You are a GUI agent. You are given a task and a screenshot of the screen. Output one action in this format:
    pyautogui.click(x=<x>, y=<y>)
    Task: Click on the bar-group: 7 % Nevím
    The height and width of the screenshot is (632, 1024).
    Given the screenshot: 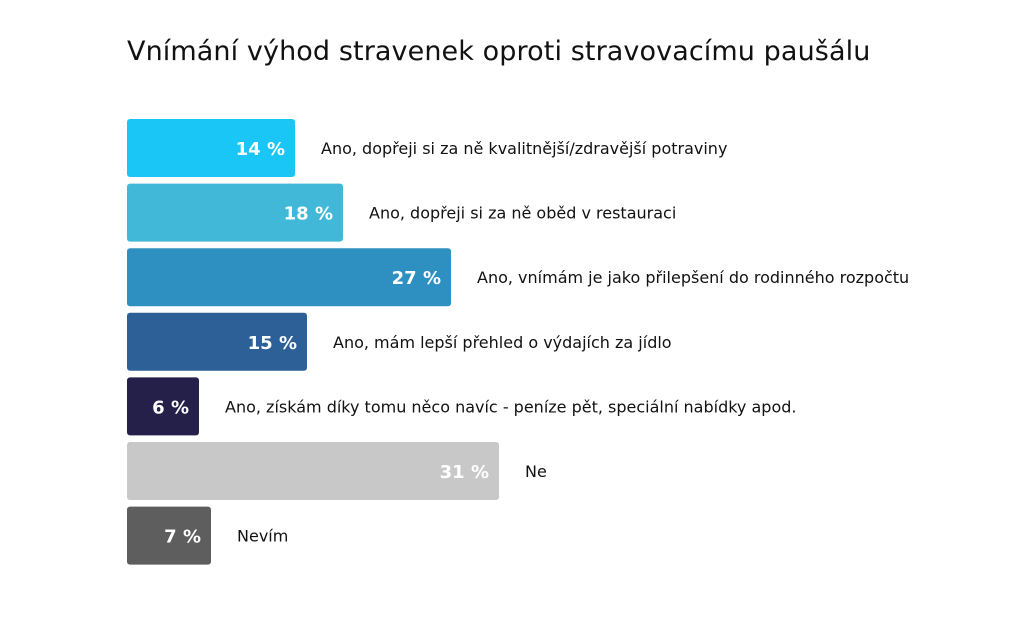 What is the action you would take?
    pyautogui.click(x=207, y=535)
    